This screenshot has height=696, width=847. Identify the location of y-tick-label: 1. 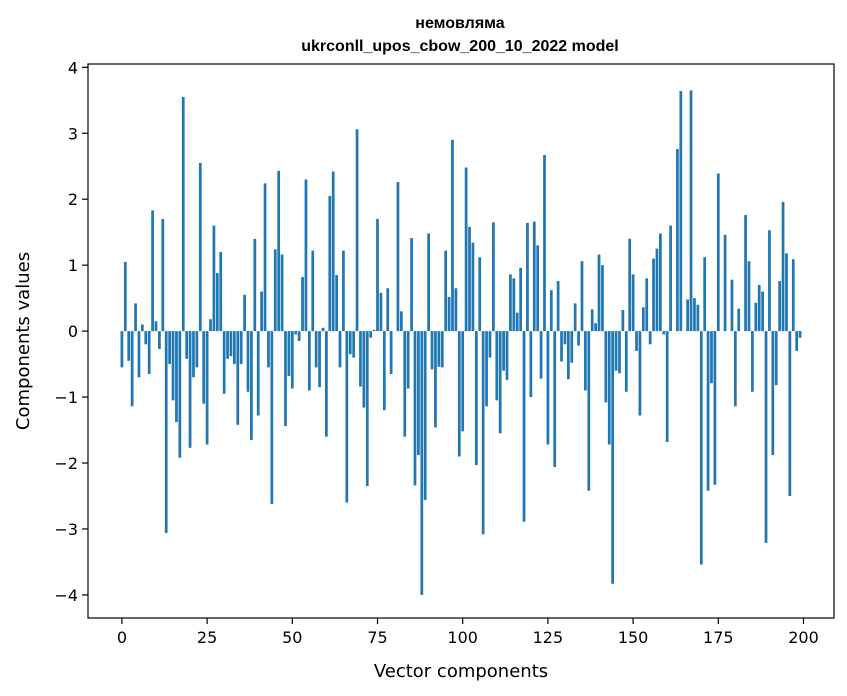
(73, 265).